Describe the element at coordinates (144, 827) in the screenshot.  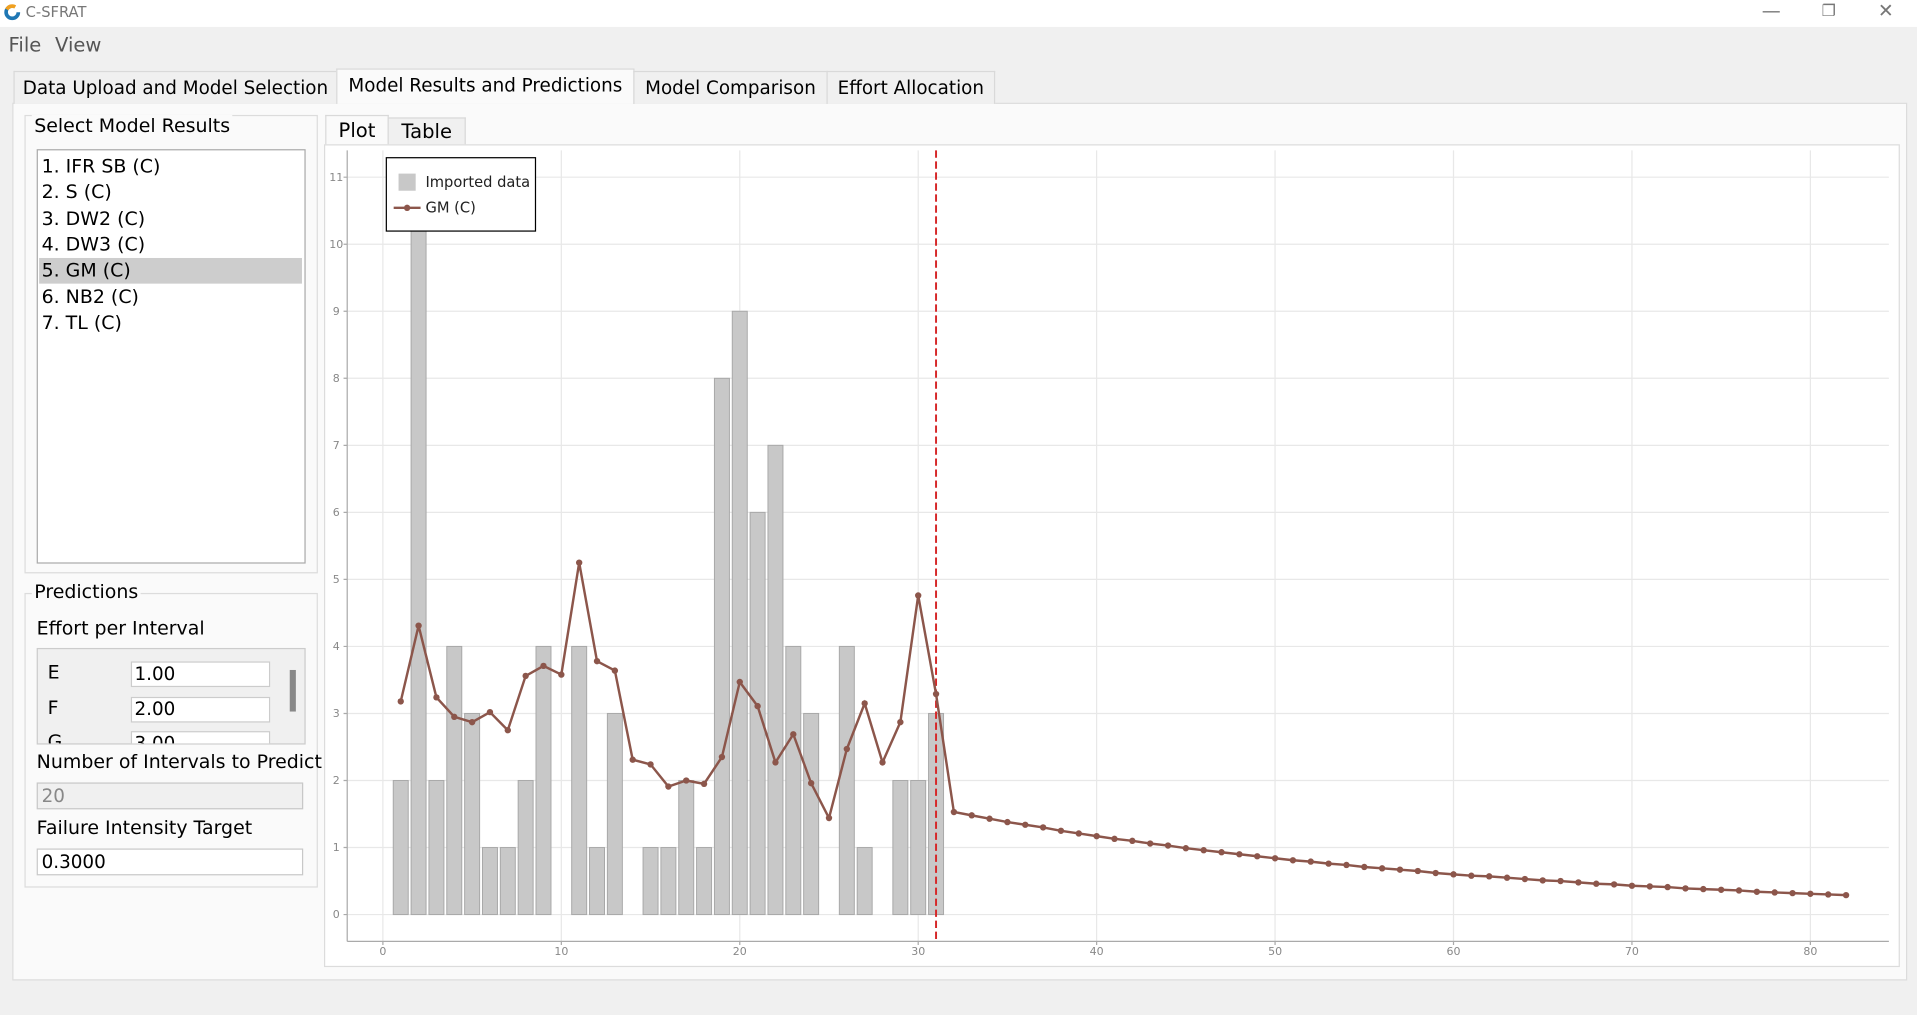
I see `label: Failure Intensity Target` at that location.